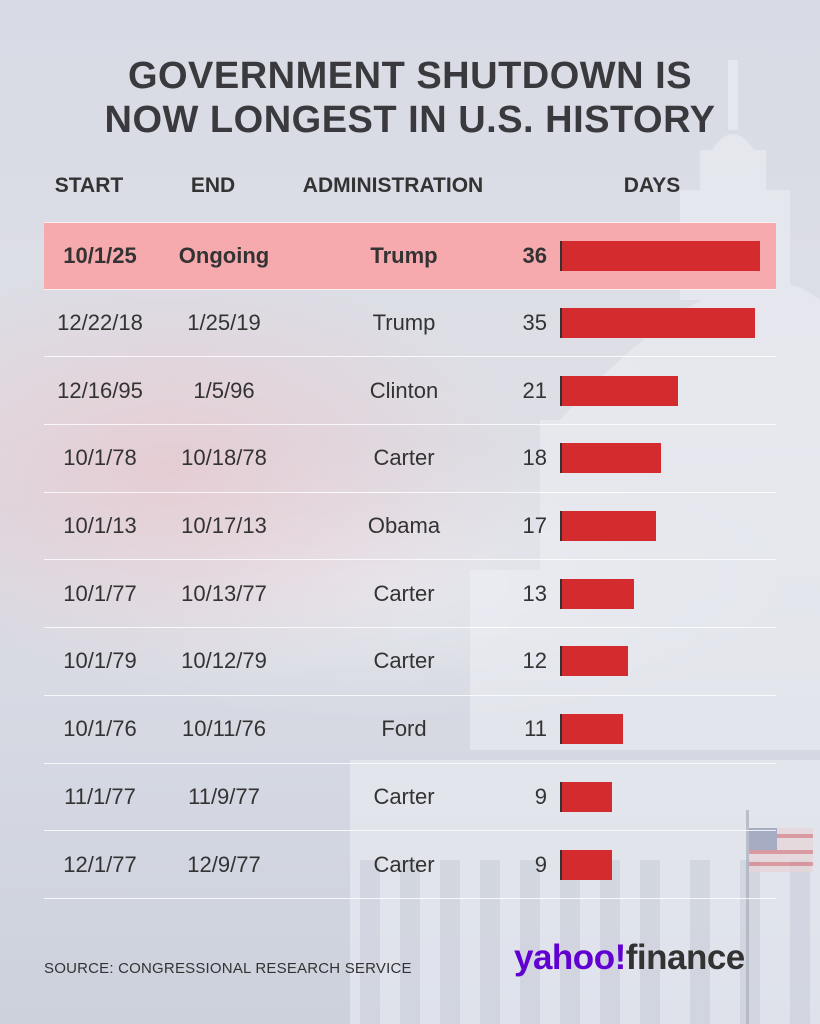 This screenshot has width=820, height=1024. What do you see at coordinates (224, 458) in the screenshot?
I see `cell-end: 10/18/78` at bounding box center [224, 458].